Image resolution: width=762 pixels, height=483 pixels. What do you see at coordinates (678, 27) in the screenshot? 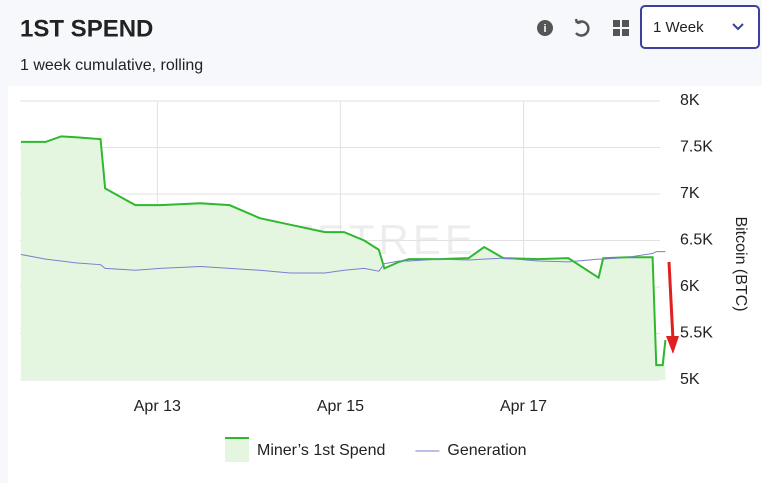
I see `period-label: 1 Week` at bounding box center [678, 27].